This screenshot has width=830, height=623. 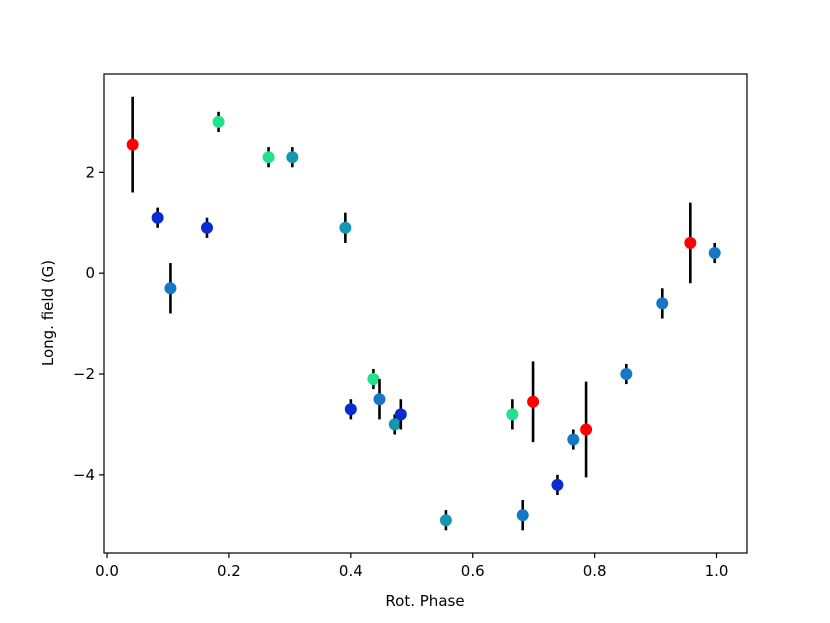 I want to click on y-tick-label: −2, so click(x=84, y=374).